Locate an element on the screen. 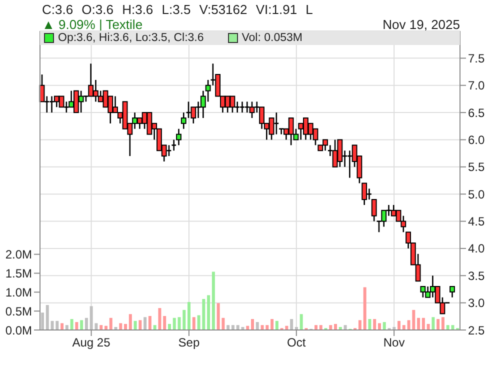 This screenshot has height=366, width=500. y2-tick-label: 2.0M is located at coordinates (18, 255).